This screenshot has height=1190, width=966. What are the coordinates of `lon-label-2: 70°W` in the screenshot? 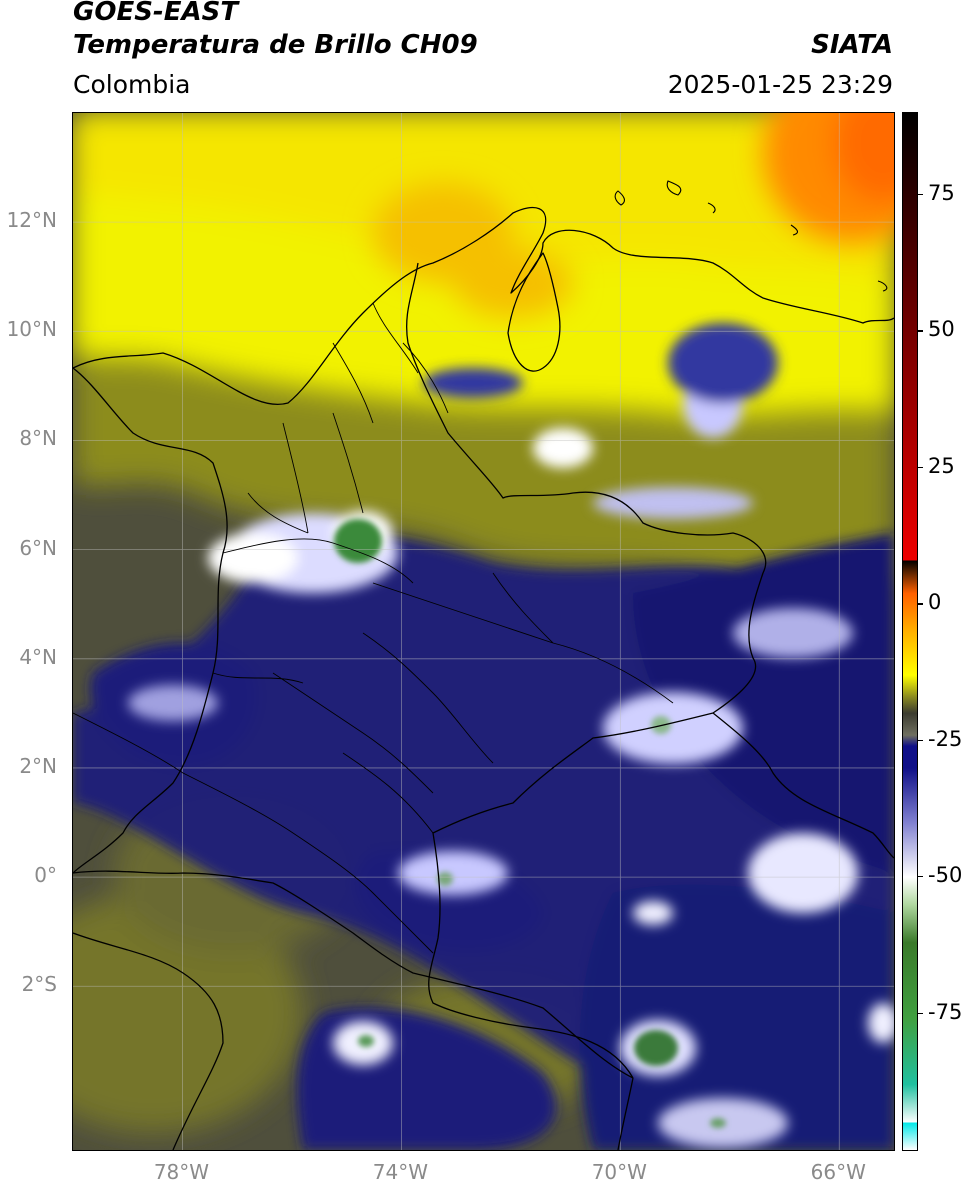 It's located at (619, 1172).